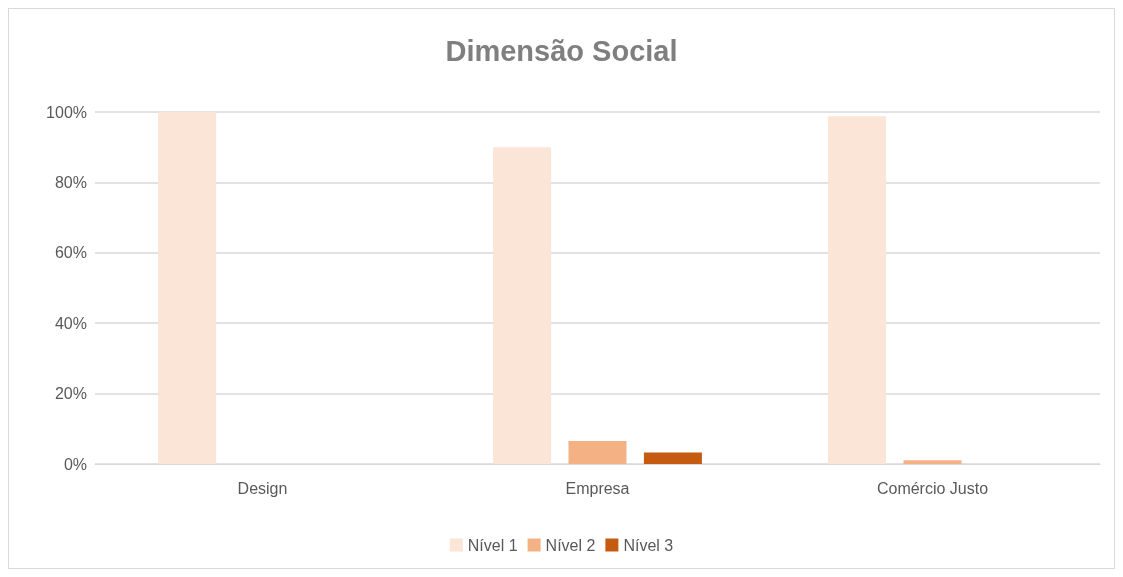 The image size is (1123, 577). I want to click on x-tick-label: Comércio Justo, so click(932, 488).